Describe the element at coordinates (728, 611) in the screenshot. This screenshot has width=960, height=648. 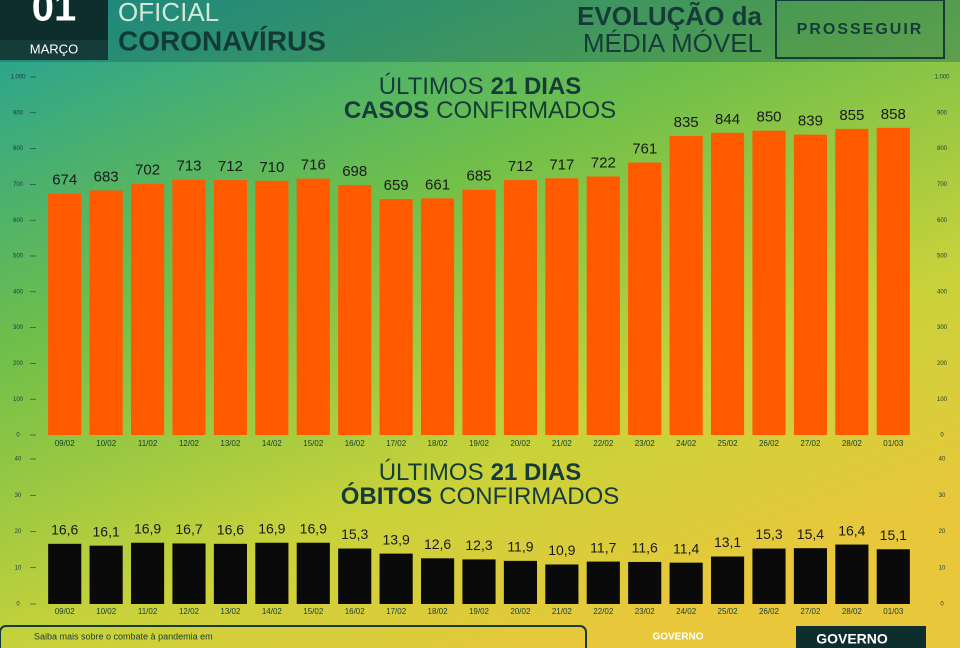
I see `x-tick-label: 25/02` at that location.